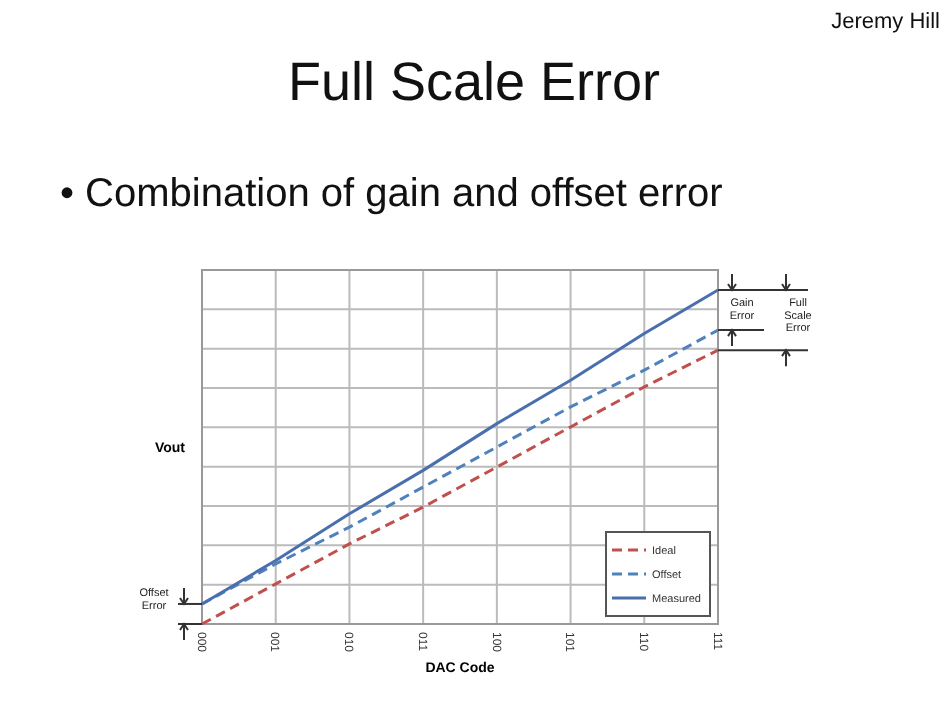 This screenshot has height=710, width=948. What do you see at coordinates (474, 82) in the screenshot?
I see `chart-title: Full Scale Error` at bounding box center [474, 82].